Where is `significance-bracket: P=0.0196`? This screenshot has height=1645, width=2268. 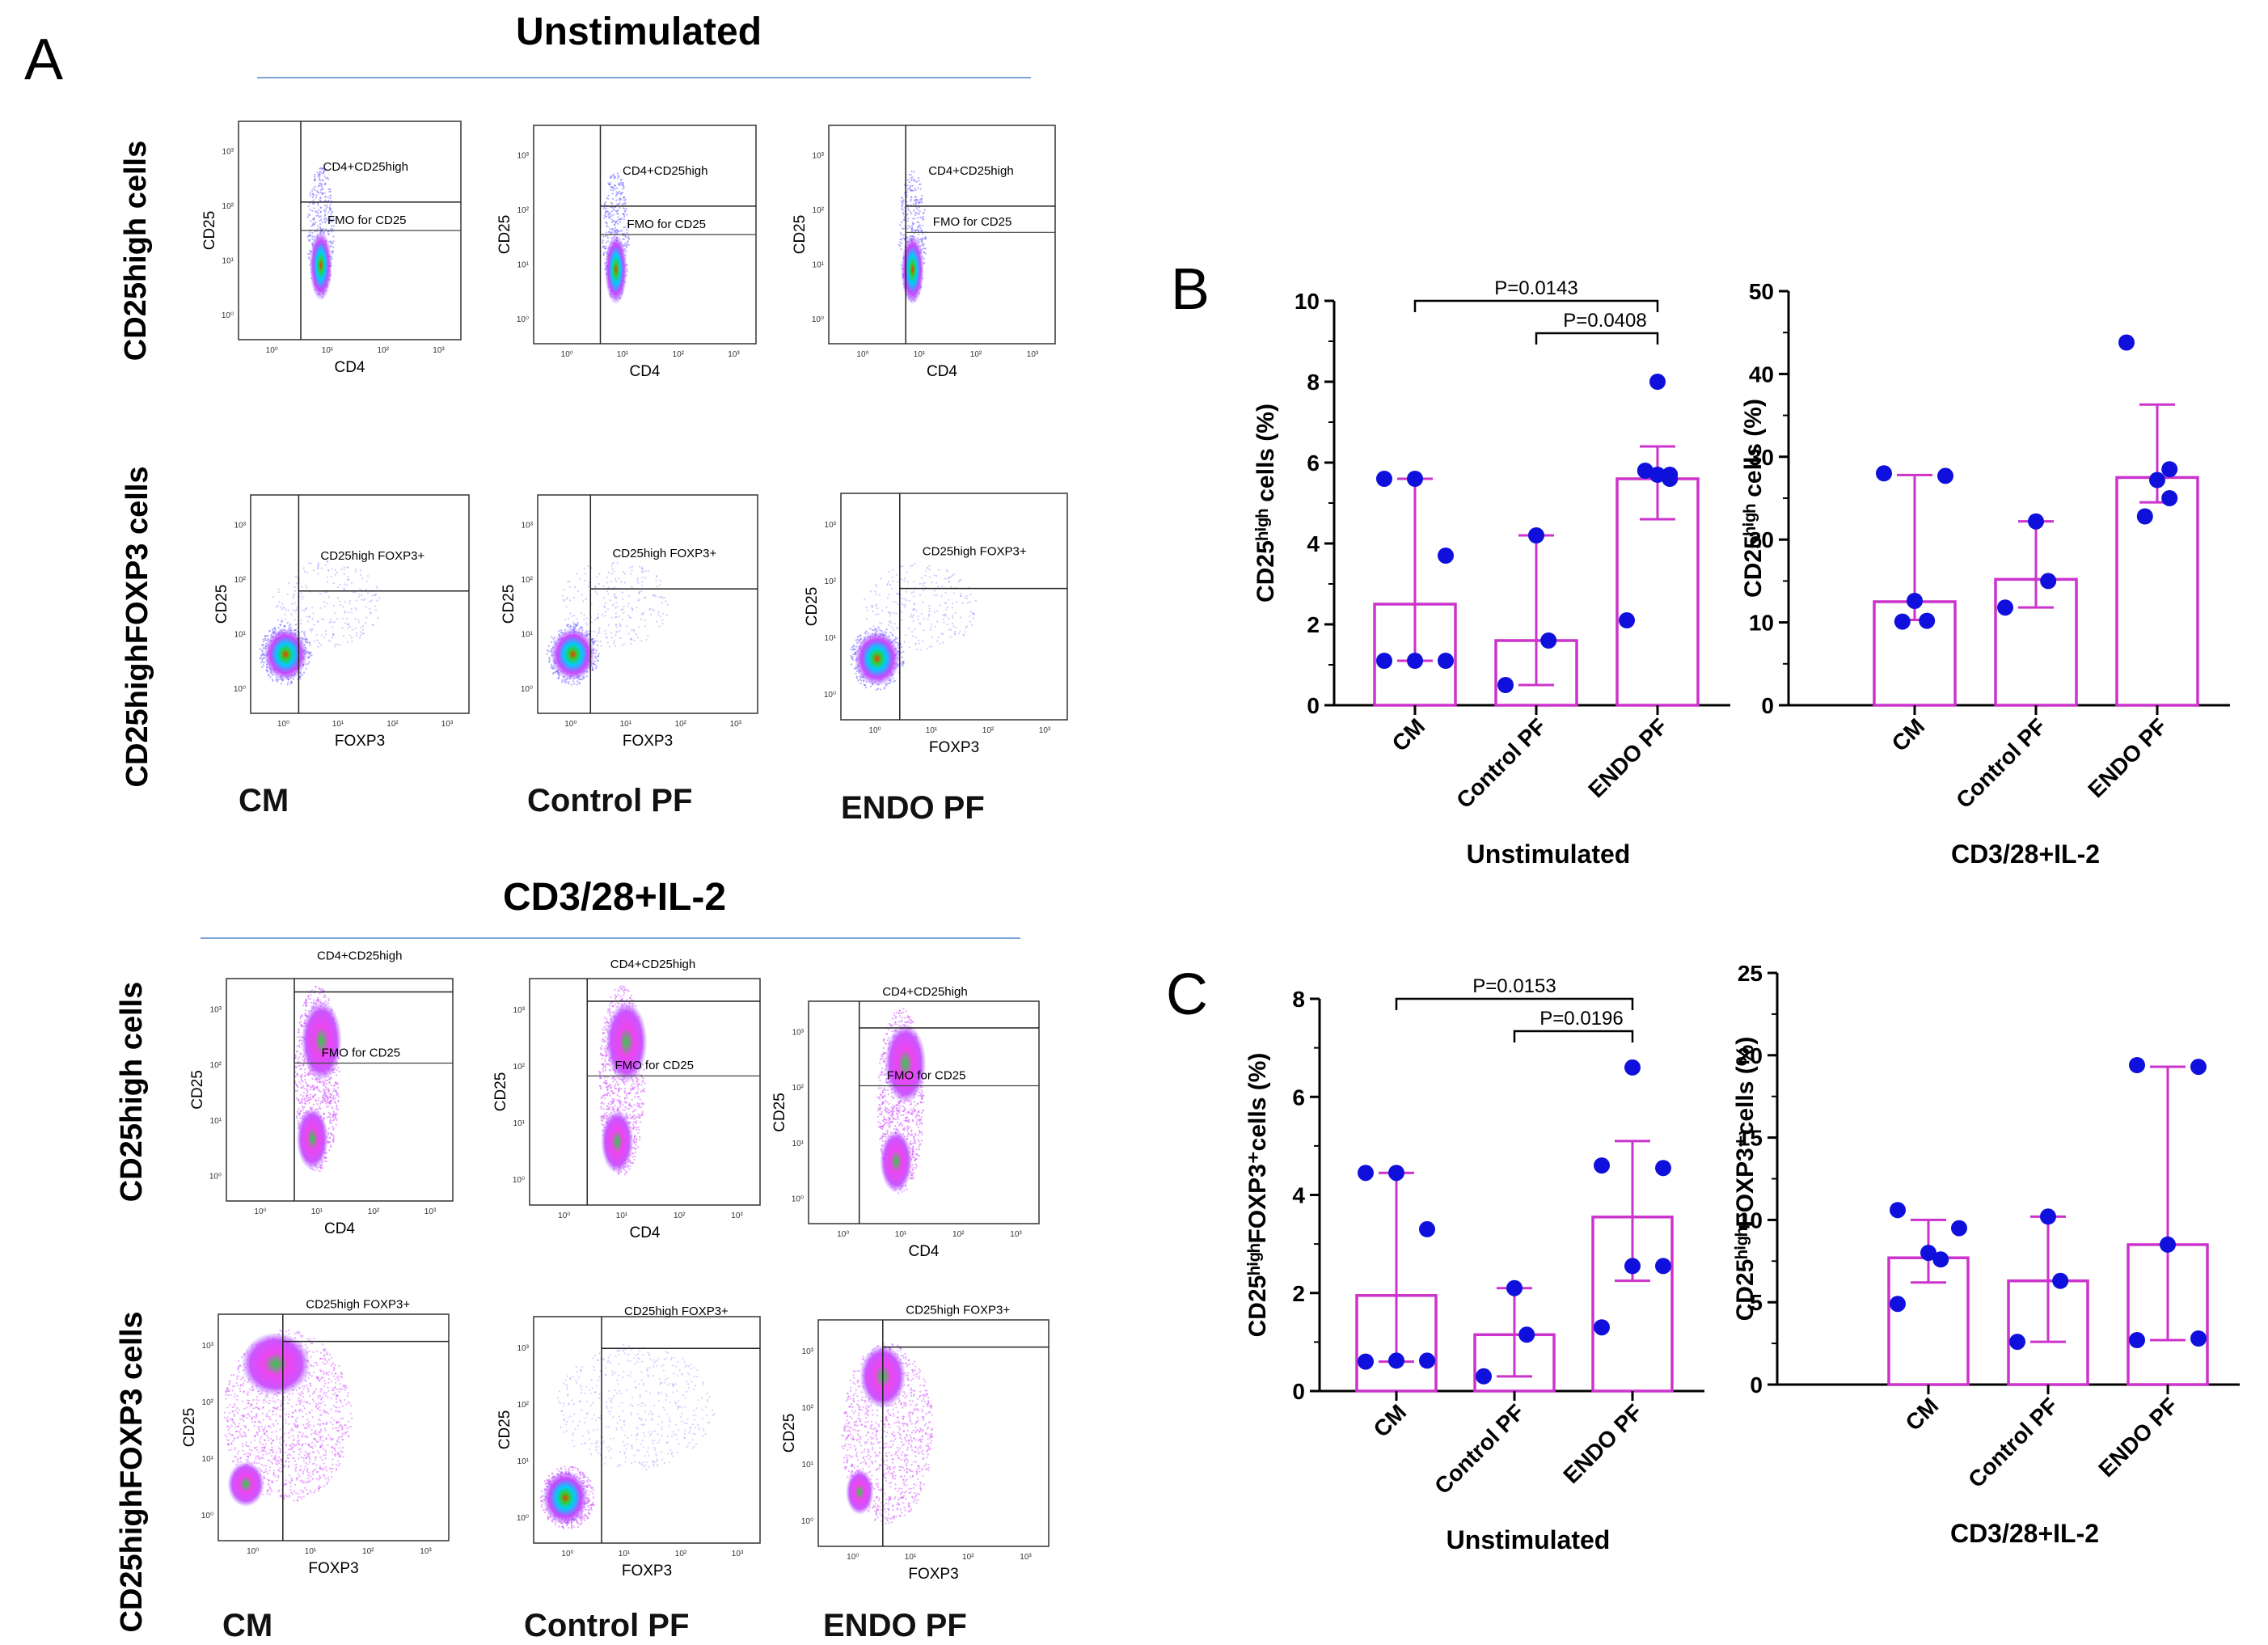 significance-bracket: P=0.0196 is located at coordinates (1573, 1025).